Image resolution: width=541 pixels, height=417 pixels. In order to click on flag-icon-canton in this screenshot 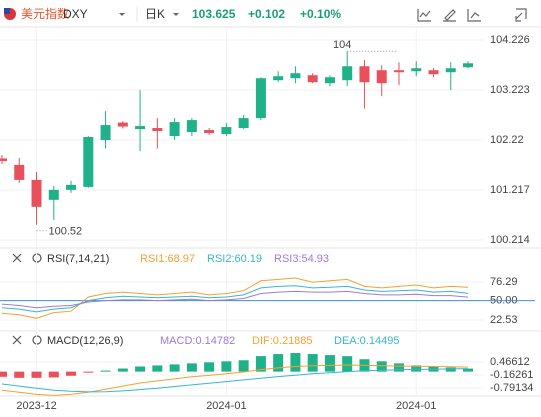, I will do `click(7, 11)`.